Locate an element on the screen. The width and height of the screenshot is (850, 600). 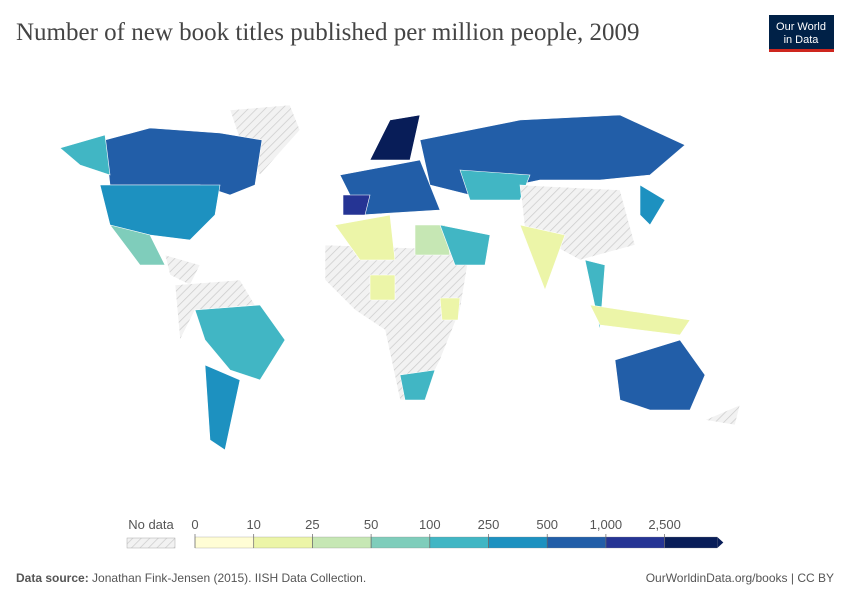
logo-line: in Data is located at coordinates (802, 40).